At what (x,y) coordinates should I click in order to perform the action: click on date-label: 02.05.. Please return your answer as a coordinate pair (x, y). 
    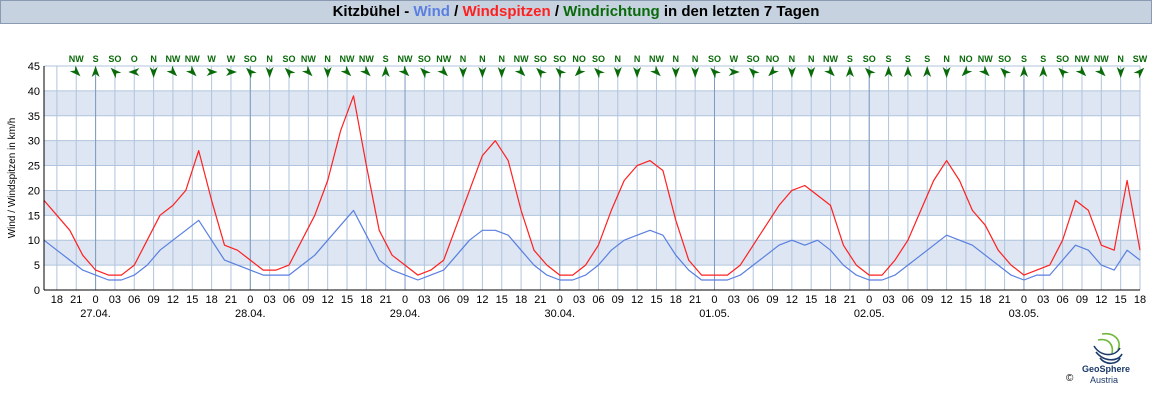
    Looking at the image, I should click on (869, 314).